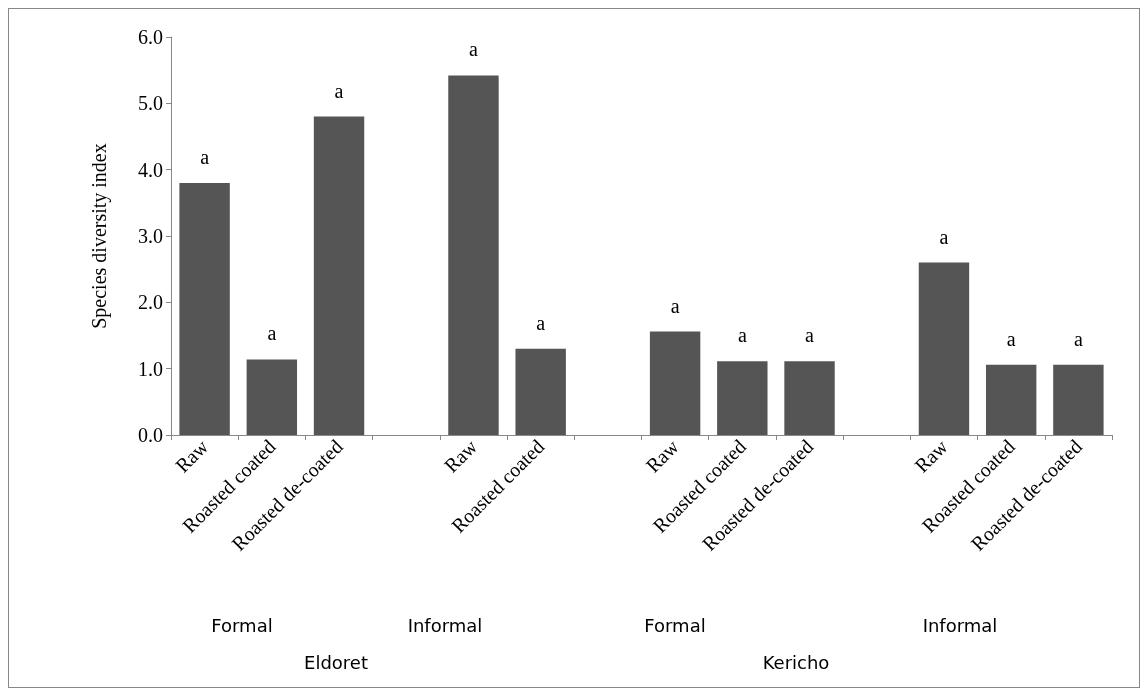  Describe the element at coordinates (150, 435) in the screenshot. I see `y-tick-label: 0.0` at that location.